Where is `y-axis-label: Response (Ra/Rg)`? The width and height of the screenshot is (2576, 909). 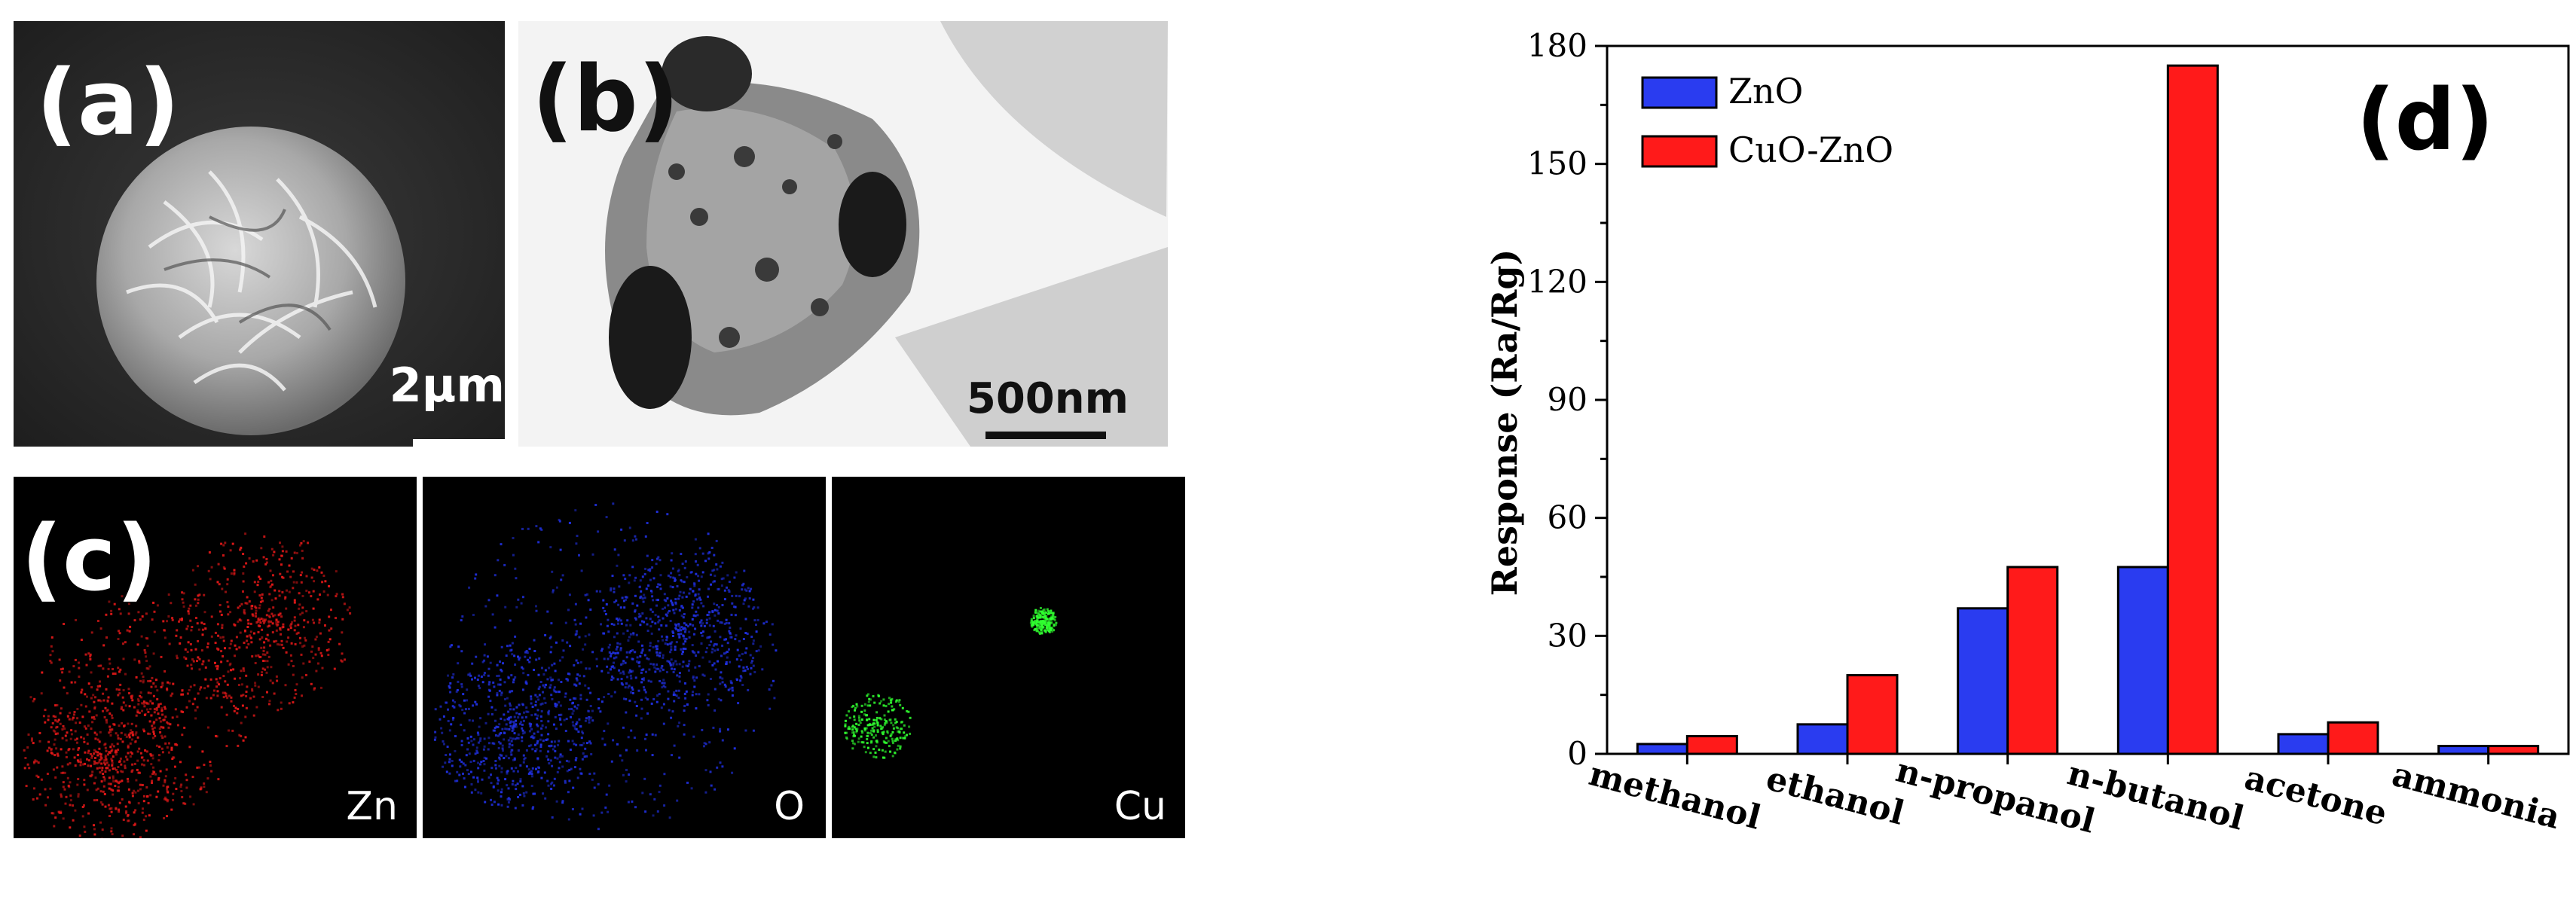
y-axis-label: Response (Ra/Rg) is located at coordinates (1504, 422).